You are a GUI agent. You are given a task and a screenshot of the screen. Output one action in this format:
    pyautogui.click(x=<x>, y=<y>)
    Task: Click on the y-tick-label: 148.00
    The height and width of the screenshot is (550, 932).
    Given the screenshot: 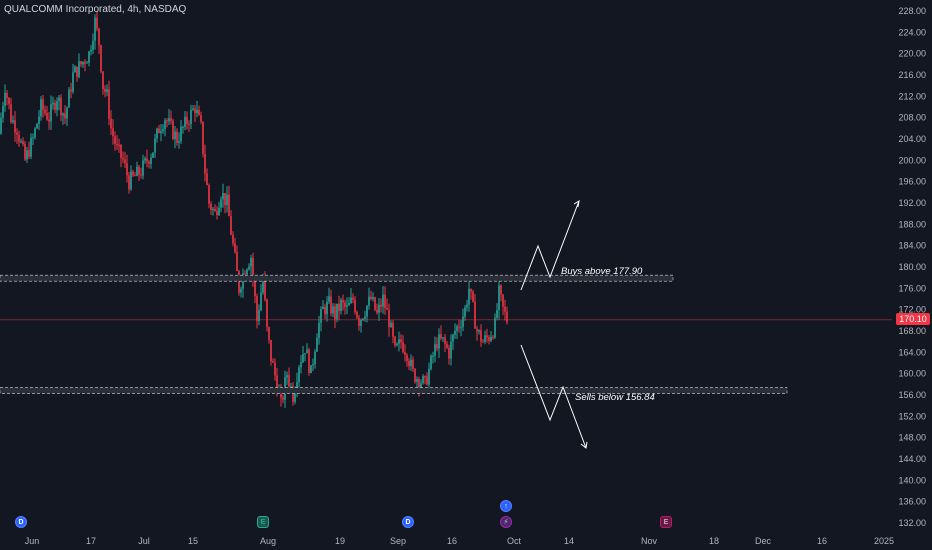 What is the action you would take?
    pyautogui.click(x=912, y=438)
    